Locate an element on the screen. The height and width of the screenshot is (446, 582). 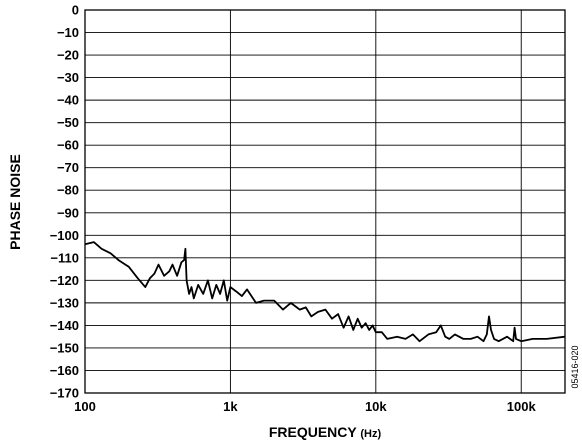
y-tick-label: −10 is located at coordinates (68, 32).